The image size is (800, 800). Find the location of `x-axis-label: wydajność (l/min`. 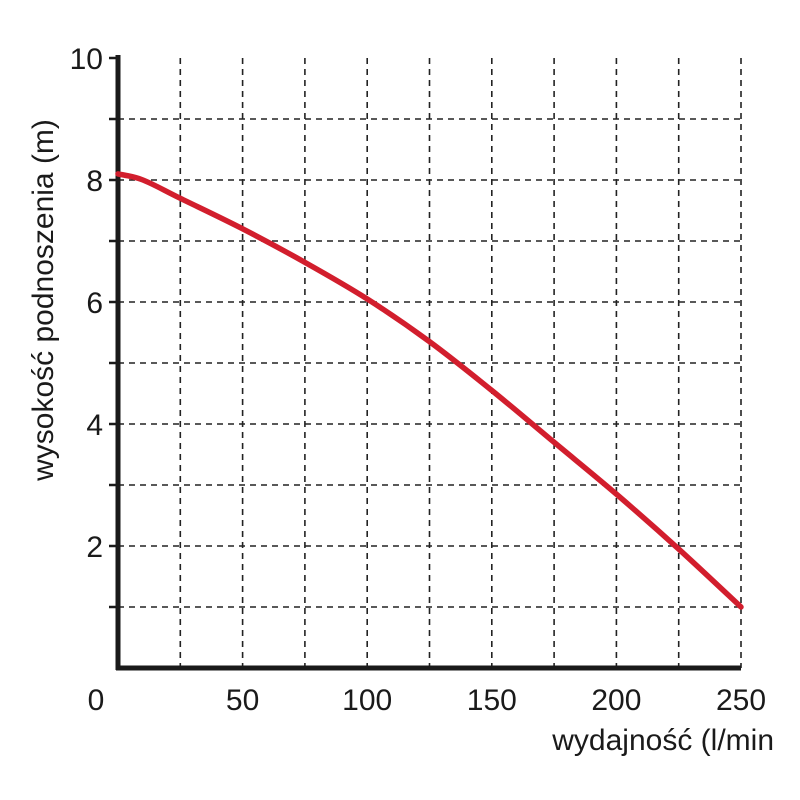

x-axis-label: wydajność (l/min is located at coordinates (662, 740).